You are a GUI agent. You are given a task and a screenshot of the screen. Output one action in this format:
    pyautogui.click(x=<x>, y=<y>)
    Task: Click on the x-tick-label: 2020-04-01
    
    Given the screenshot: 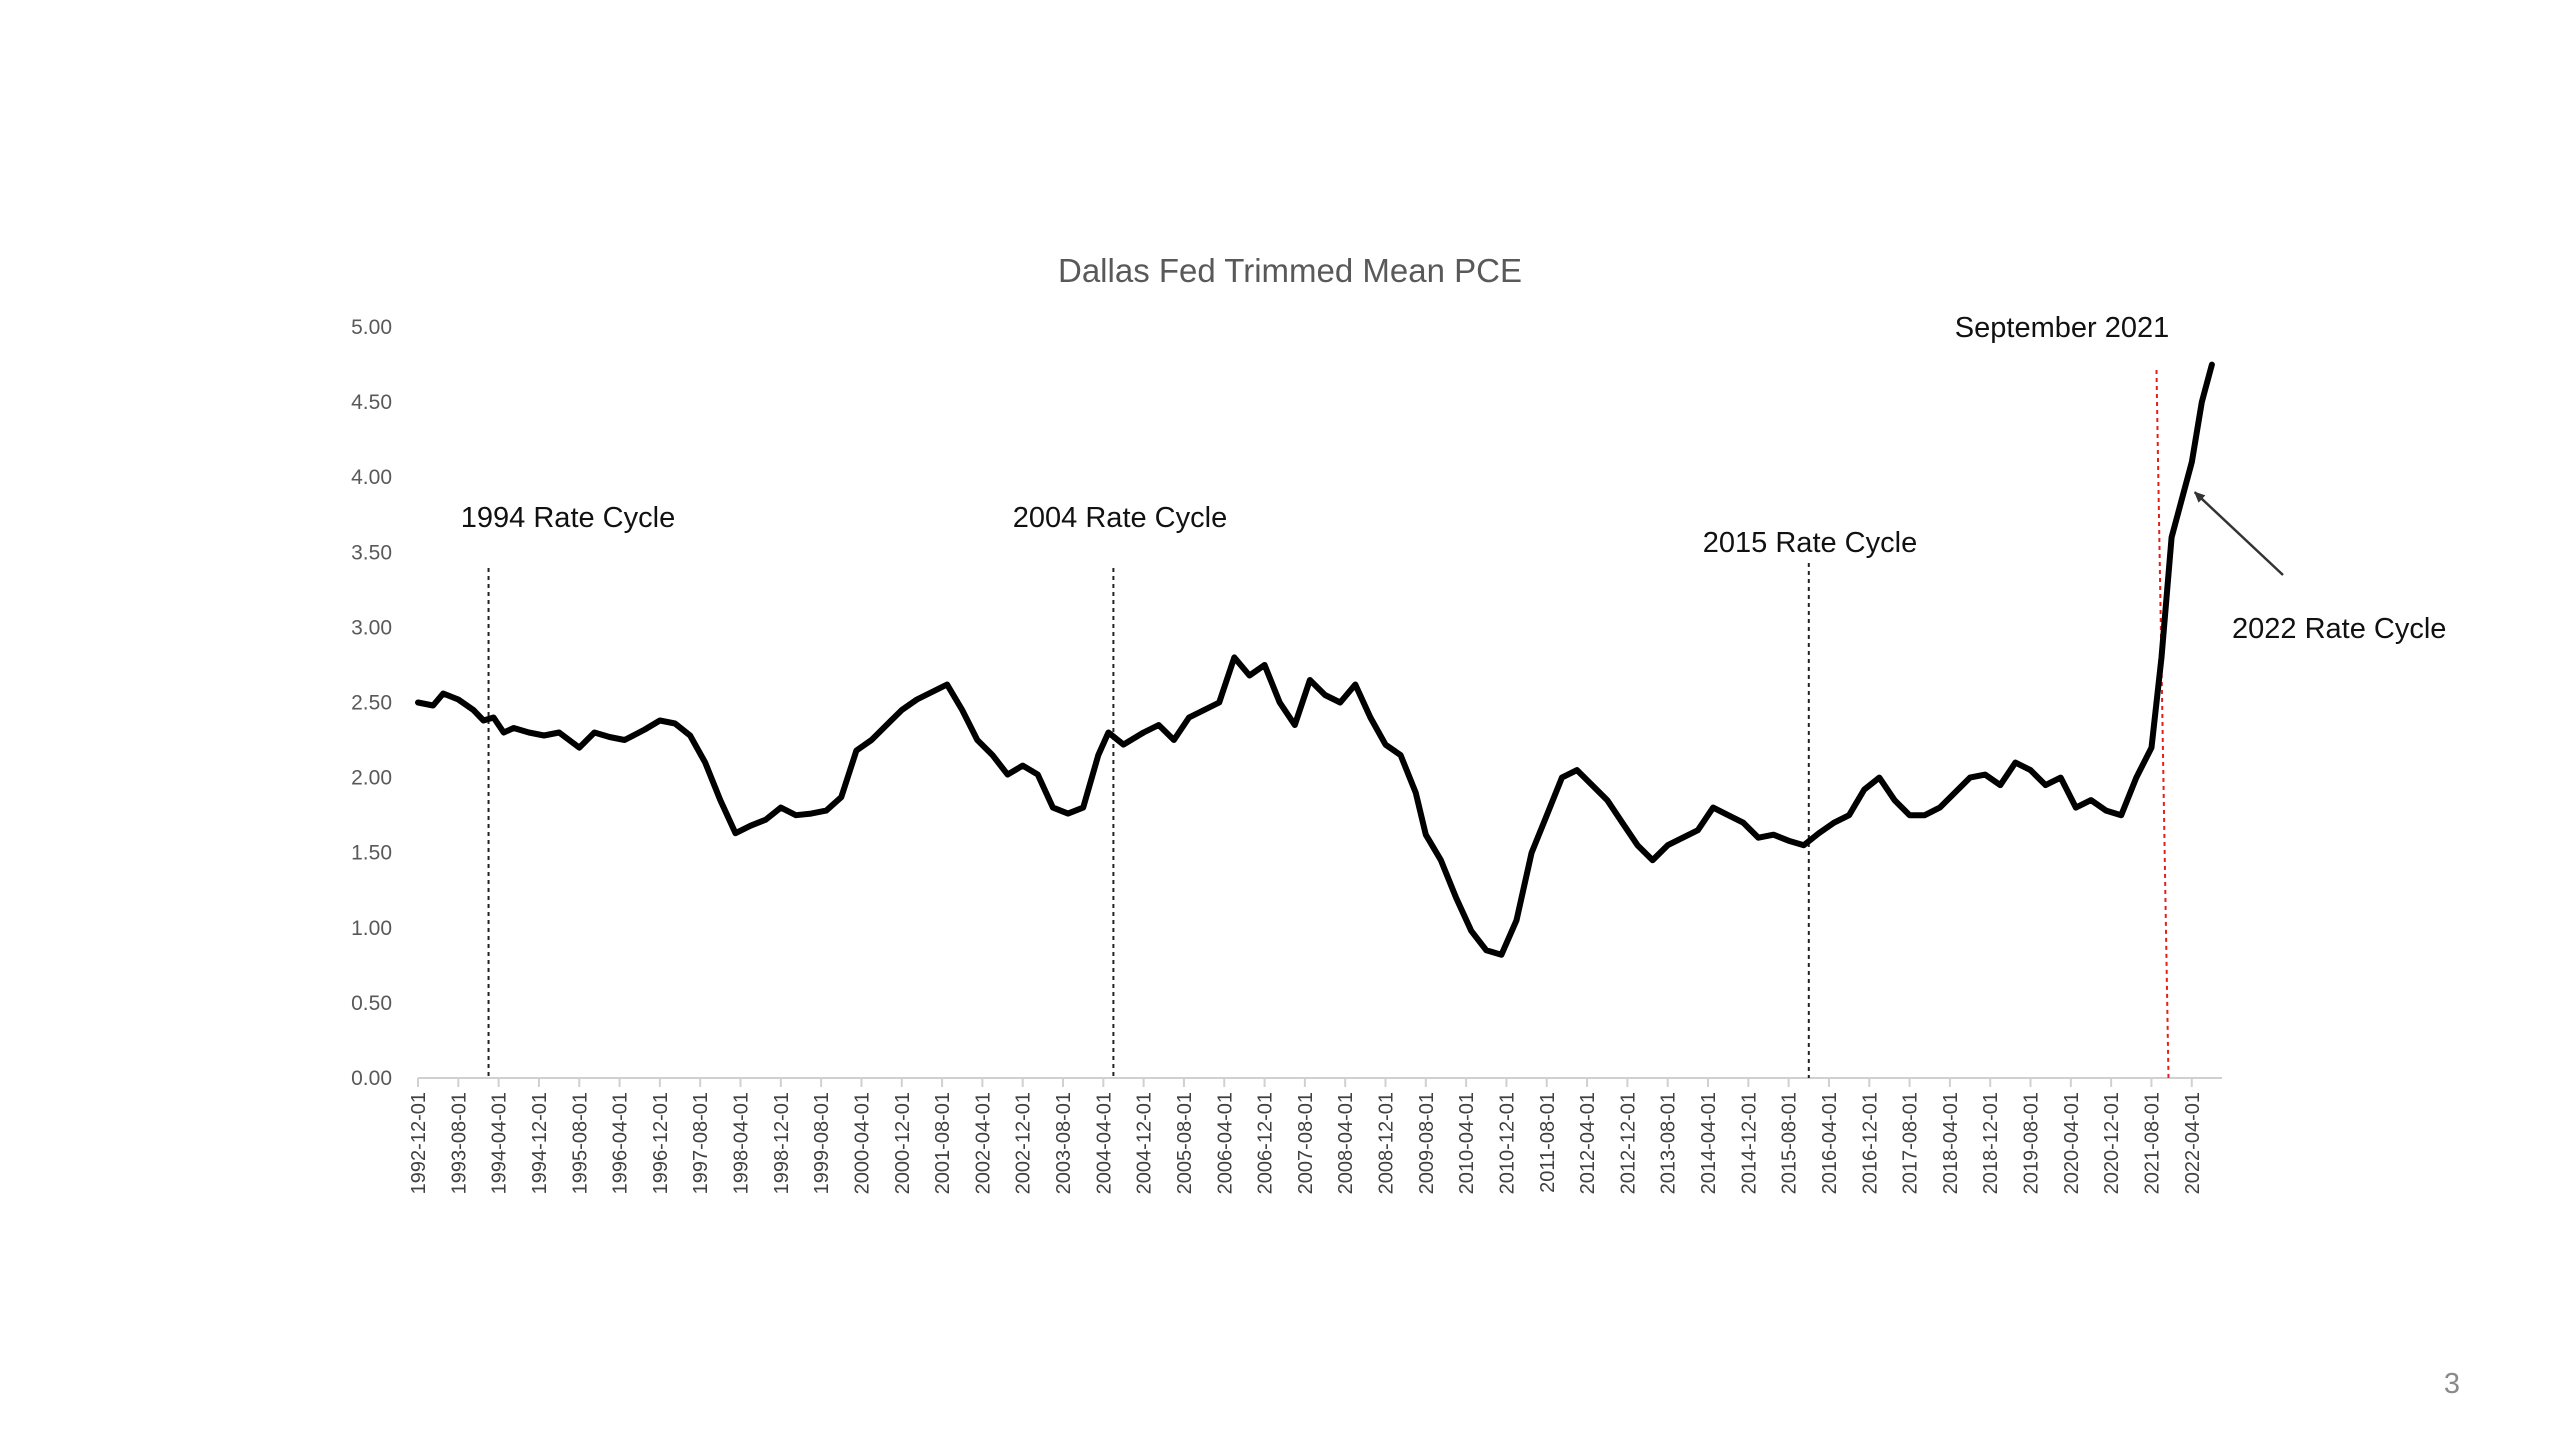 What is the action you would take?
    pyautogui.click(x=2072, y=1143)
    